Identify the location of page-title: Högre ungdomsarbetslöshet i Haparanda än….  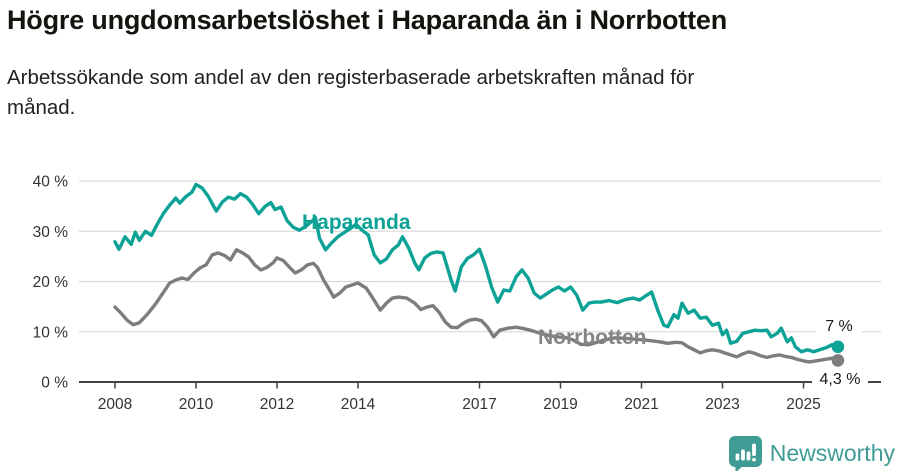
(367, 20).